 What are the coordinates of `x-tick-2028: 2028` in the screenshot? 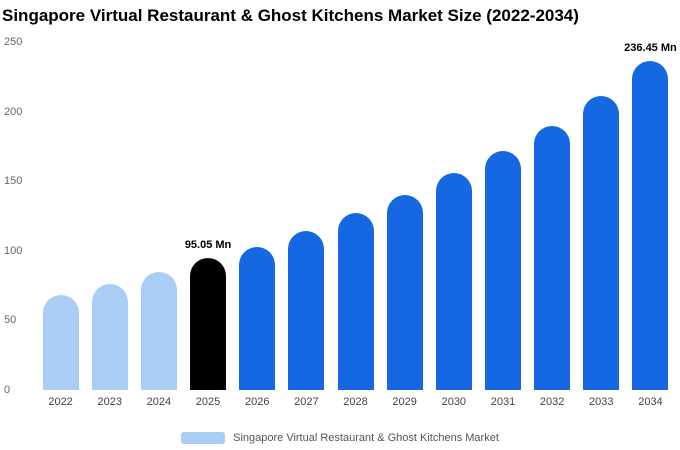 It's located at (355, 402).